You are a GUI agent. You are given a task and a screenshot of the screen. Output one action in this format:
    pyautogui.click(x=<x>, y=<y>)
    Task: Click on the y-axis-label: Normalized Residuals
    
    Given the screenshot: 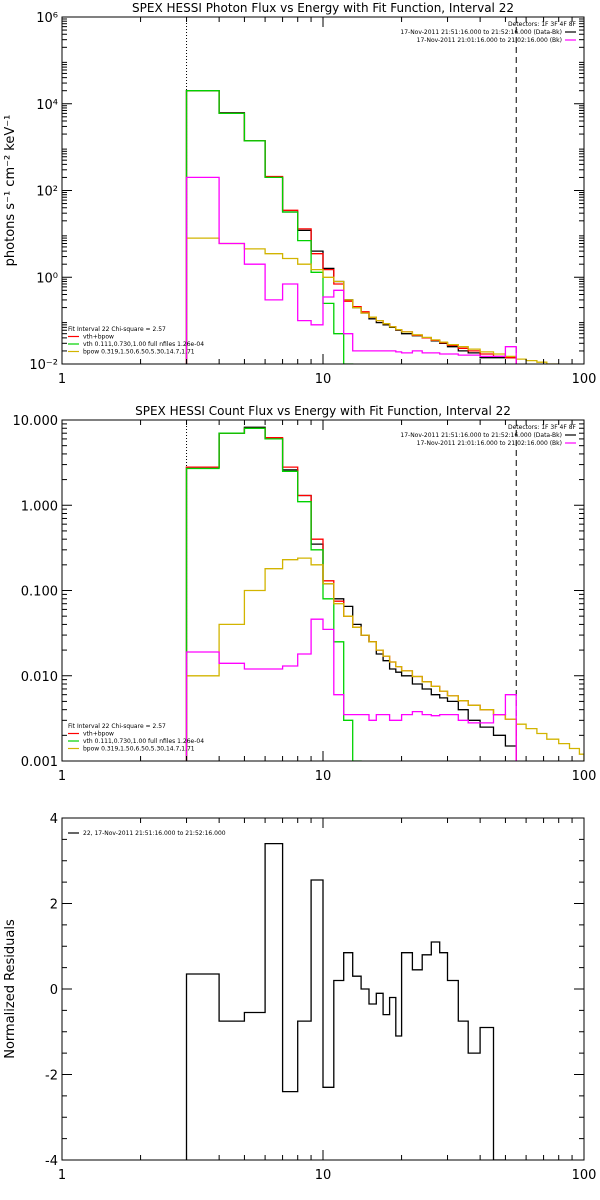 What is the action you would take?
    pyautogui.click(x=10, y=989)
    